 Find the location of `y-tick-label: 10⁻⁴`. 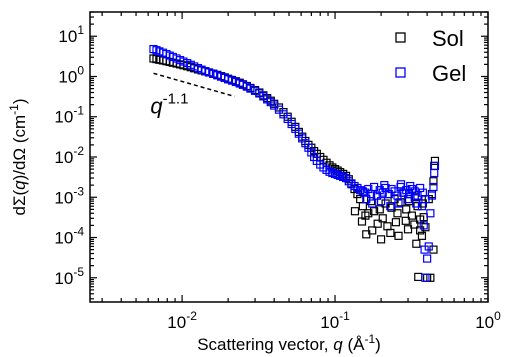

y-tick-label: 10⁻⁴ is located at coordinates (69, 236).